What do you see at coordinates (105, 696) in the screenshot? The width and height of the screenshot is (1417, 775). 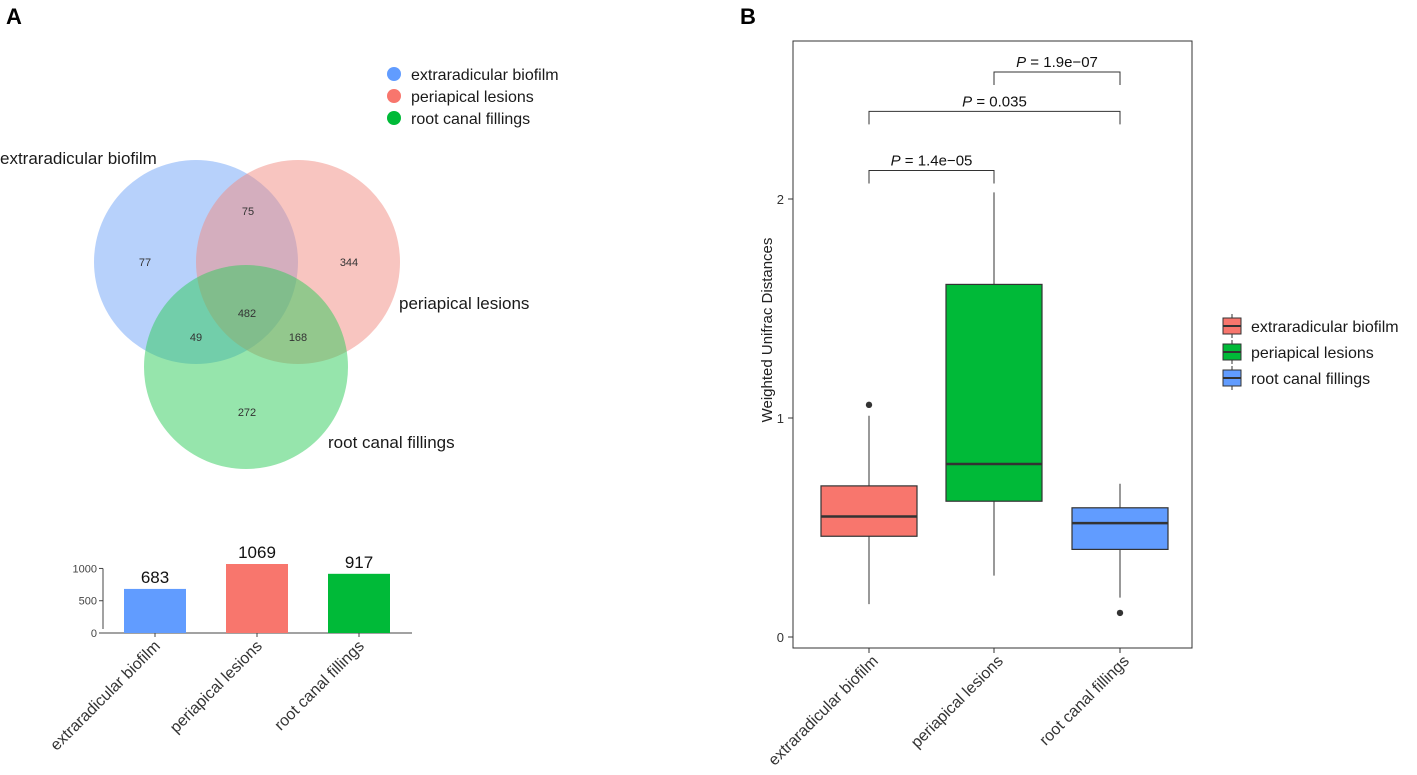 I see `bar-category-label: extraradicular biofilm` at bounding box center [105, 696].